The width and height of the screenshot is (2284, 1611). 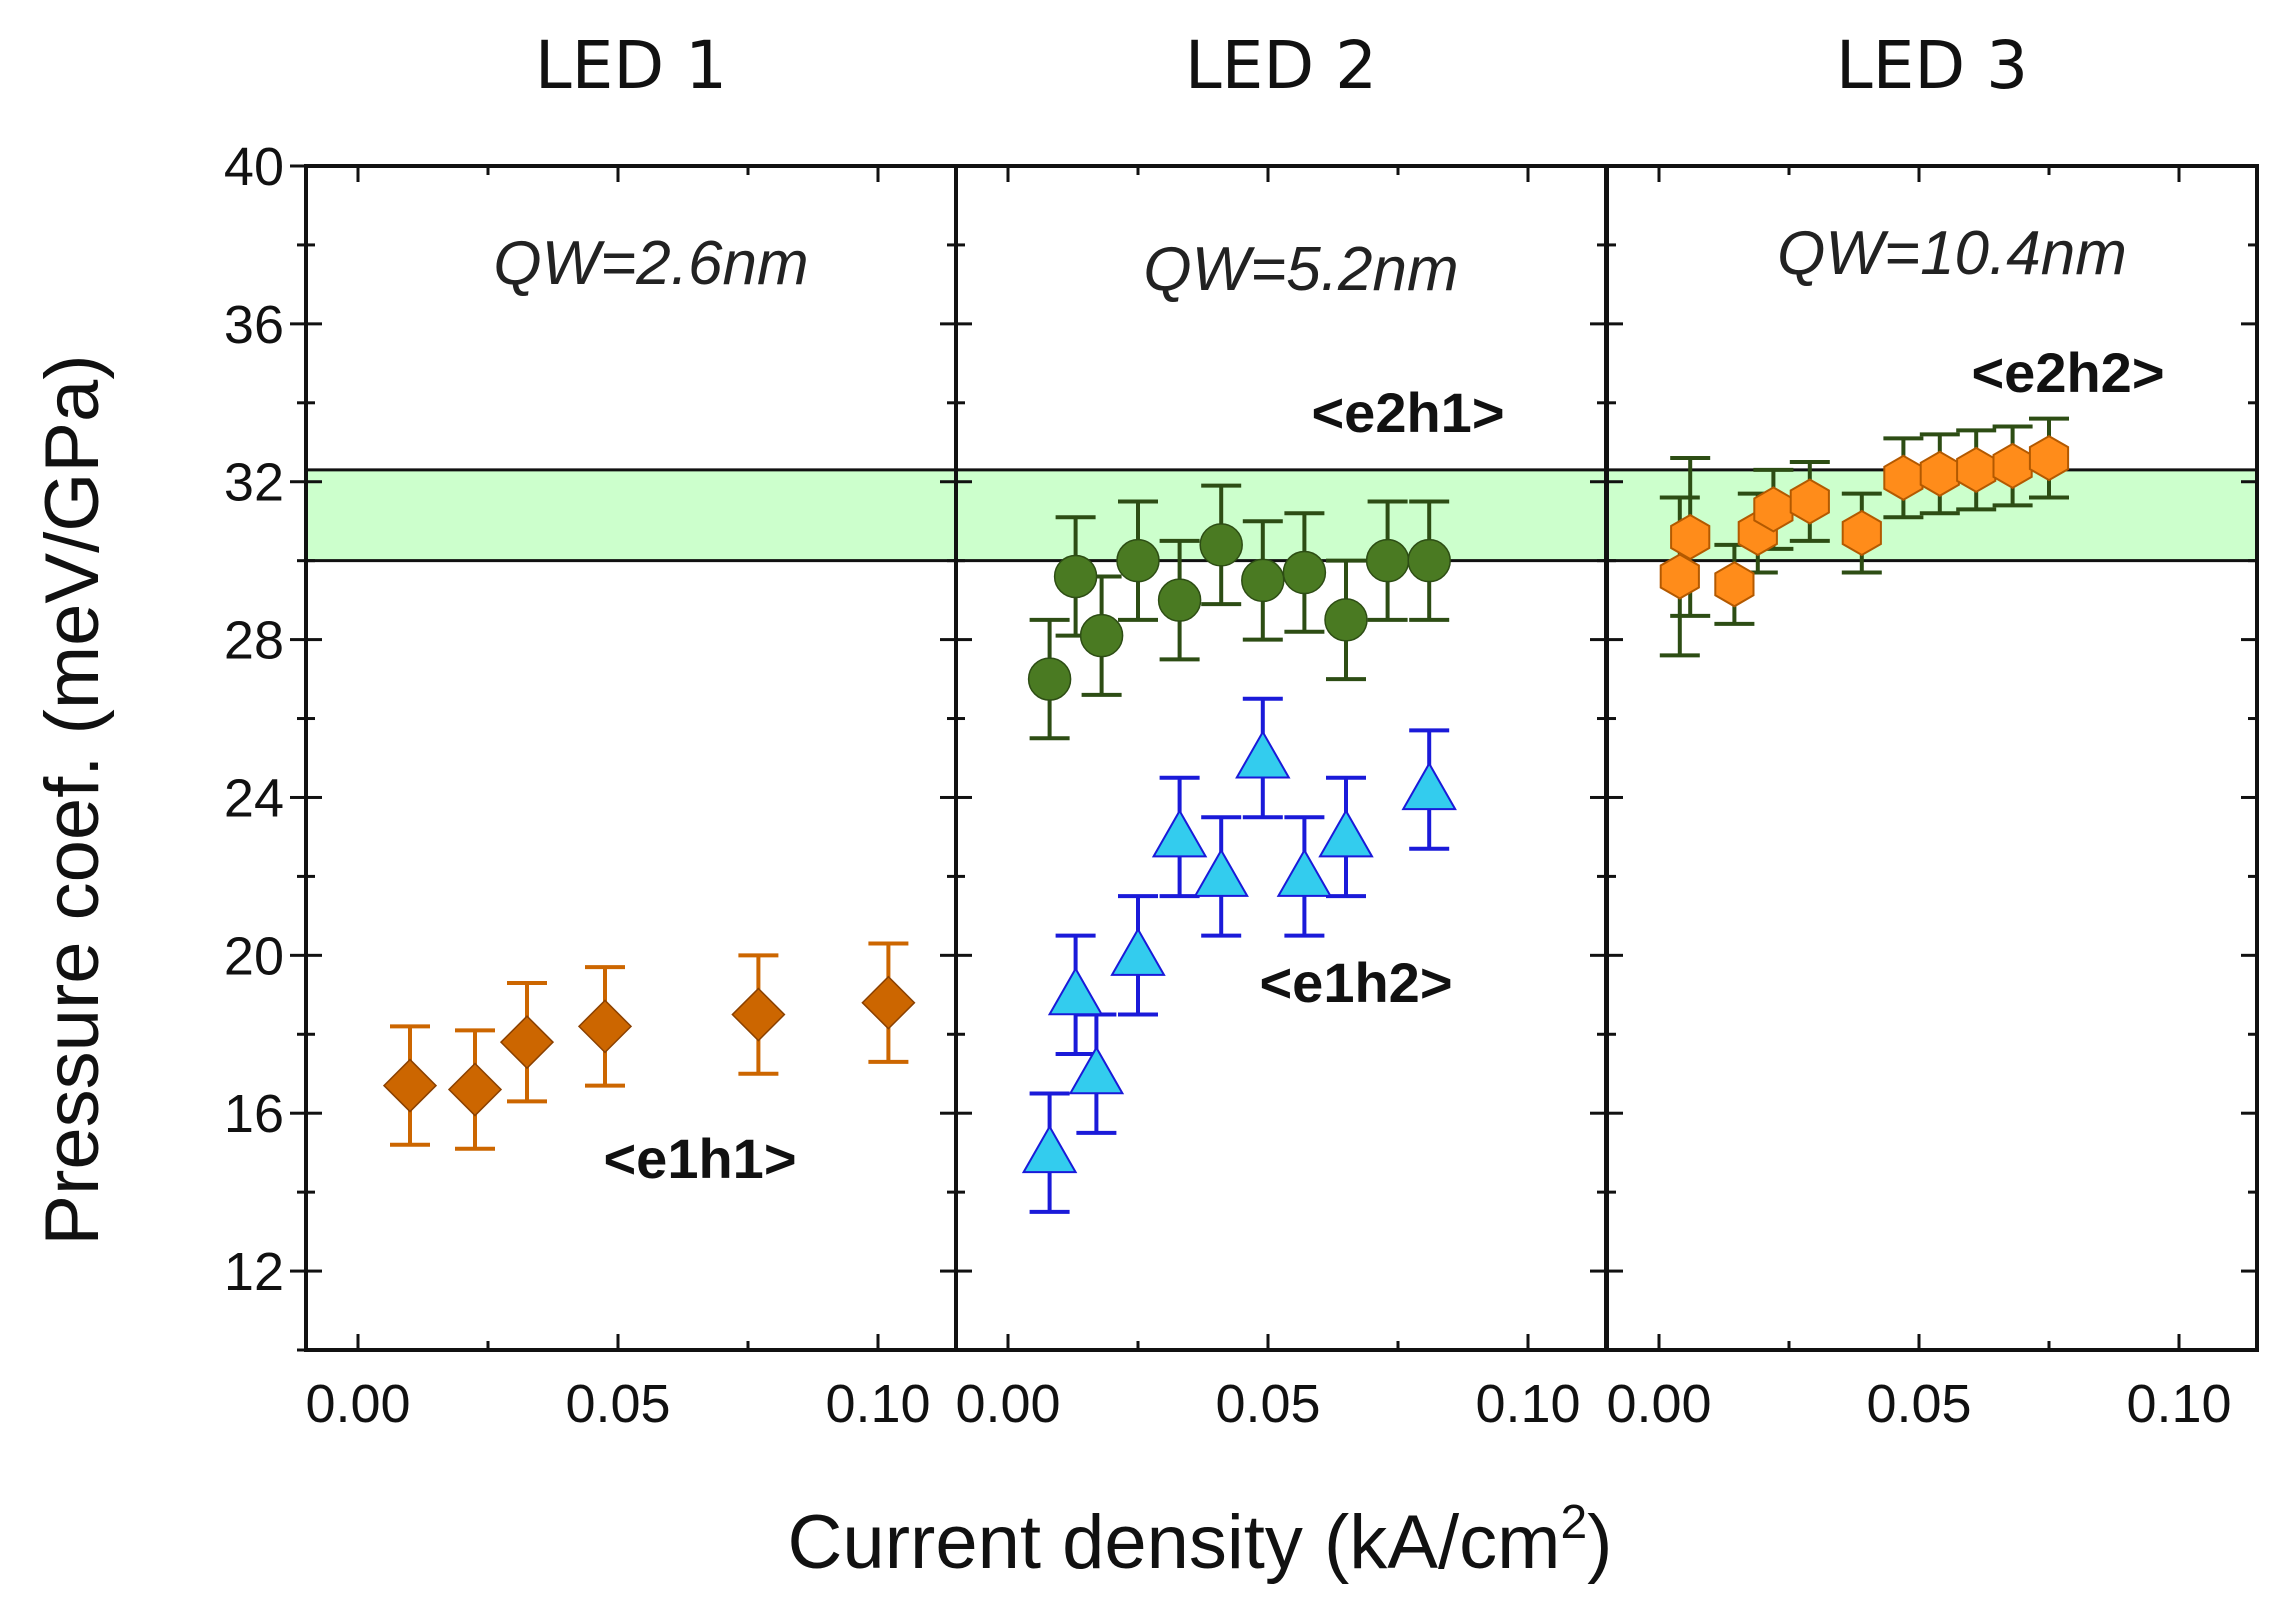 I want to click on y-tick-label: 40, so click(x=254, y=167).